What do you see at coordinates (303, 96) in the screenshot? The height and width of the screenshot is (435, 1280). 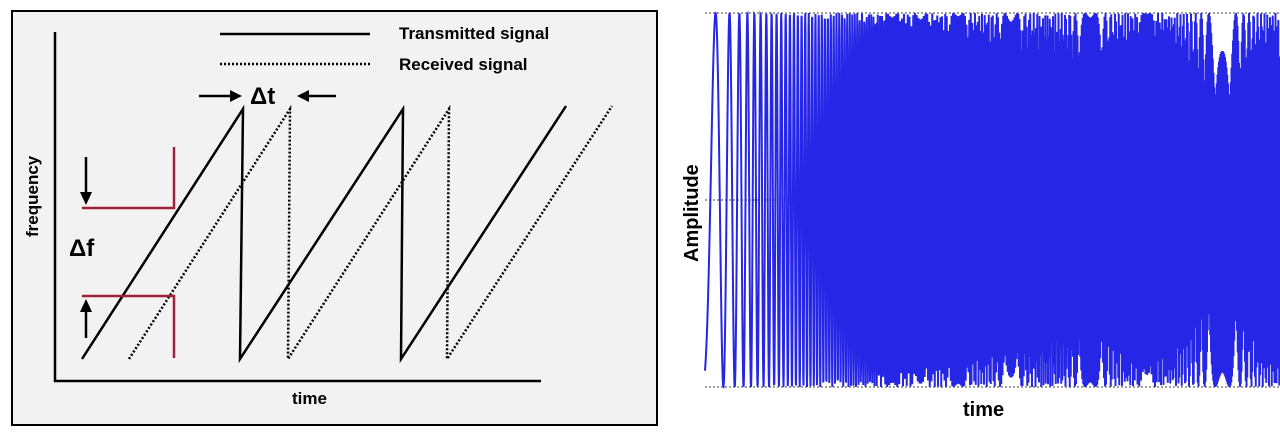 I see `delta-t-arrow-right-head` at bounding box center [303, 96].